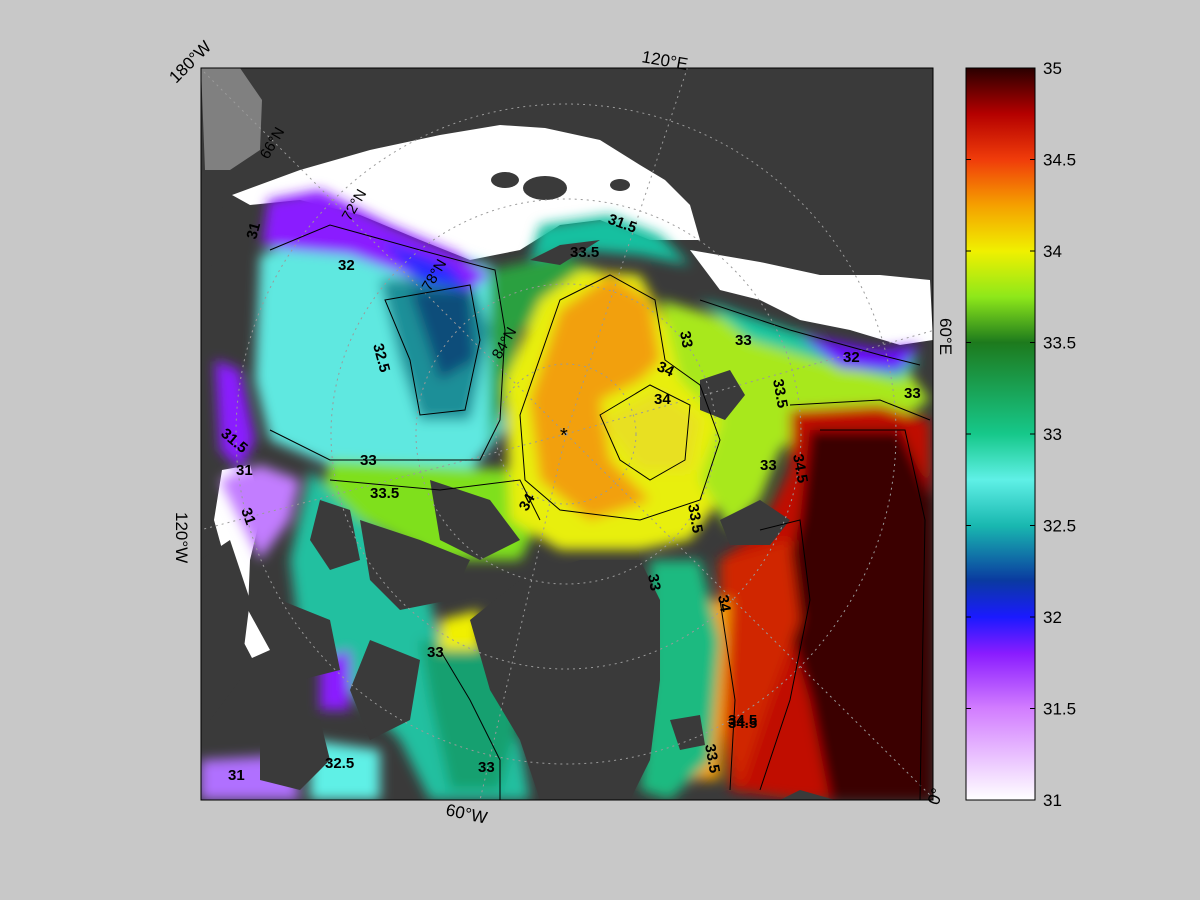 This screenshot has width=1200, height=900. What do you see at coordinates (935, 797) in the screenshot?
I see `lon-0-label: 0°` at bounding box center [935, 797].